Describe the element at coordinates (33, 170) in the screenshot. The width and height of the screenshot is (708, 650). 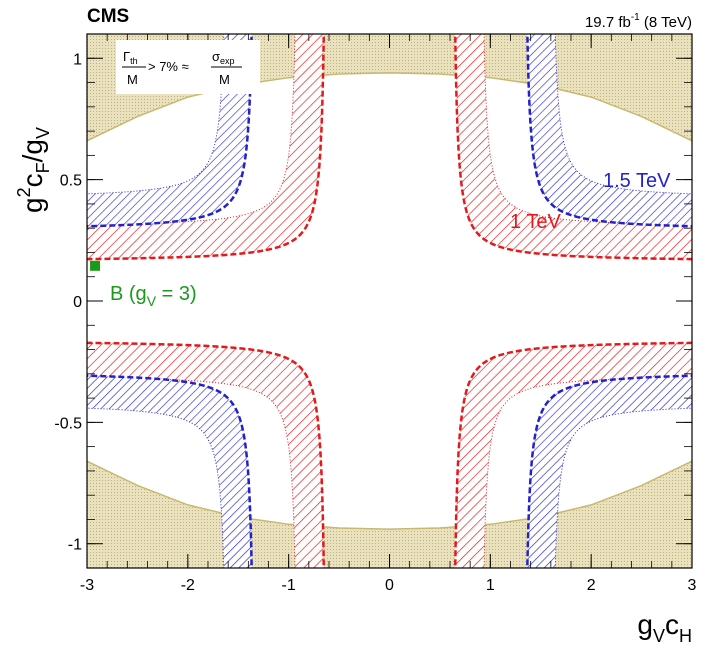
I see `y-axis-title: g2cF/gV` at that location.